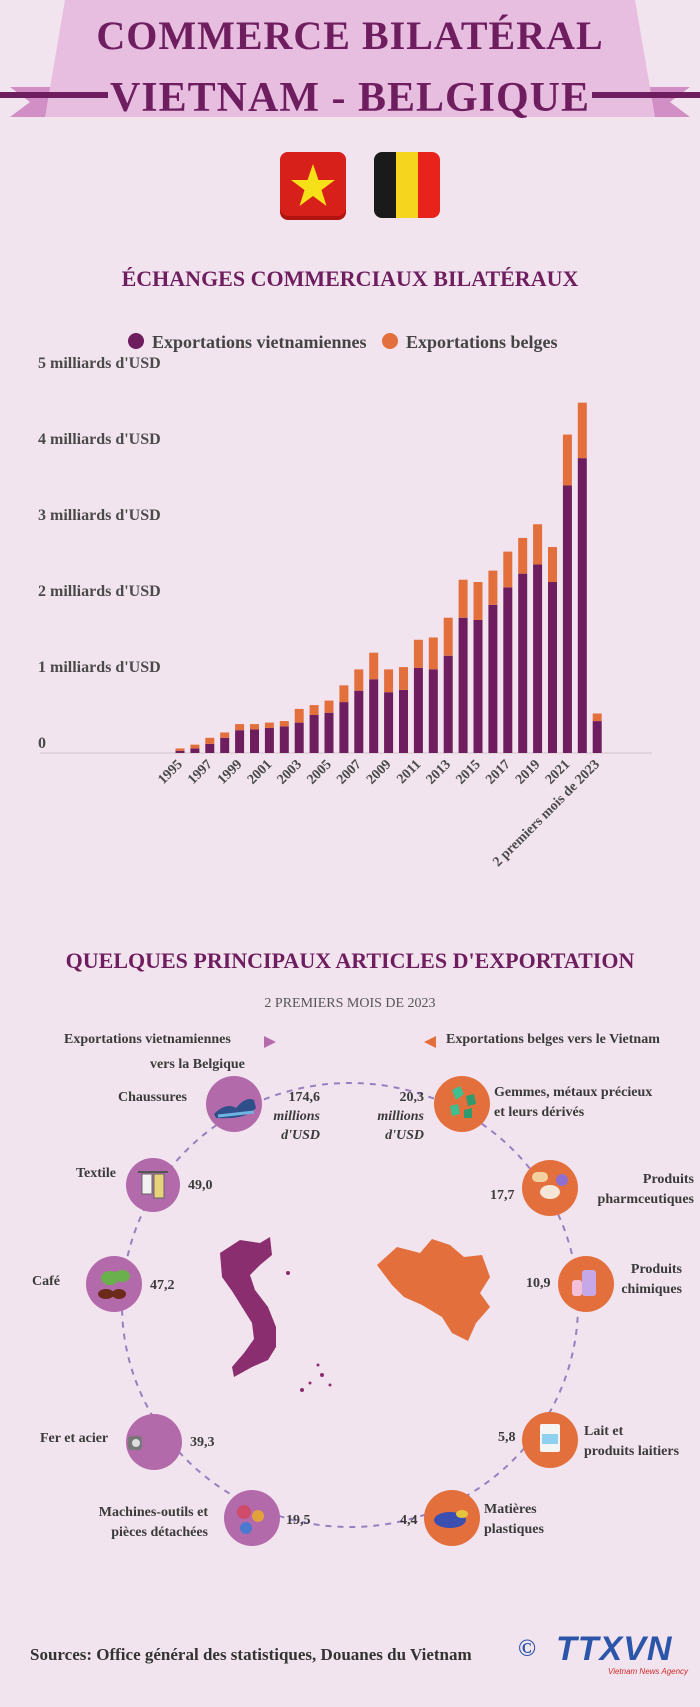 The image size is (700, 1707). I want to click on be-pharma-line1: Produits, so click(668, 1179).